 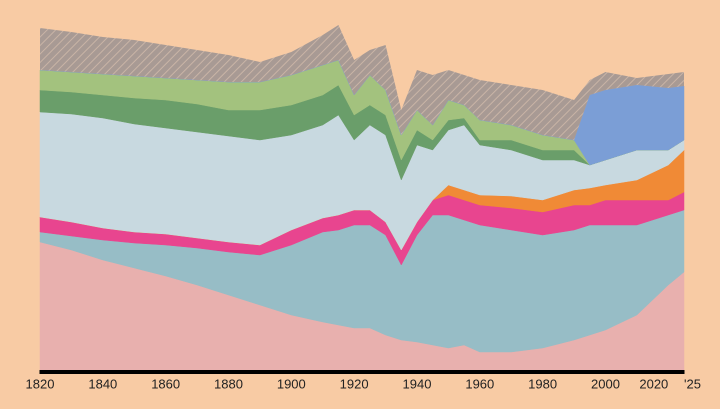 What do you see at coordinates (605, 383) in the screenshot?
I see `x-tick-label: 2000` at bounding box center [605, 383].